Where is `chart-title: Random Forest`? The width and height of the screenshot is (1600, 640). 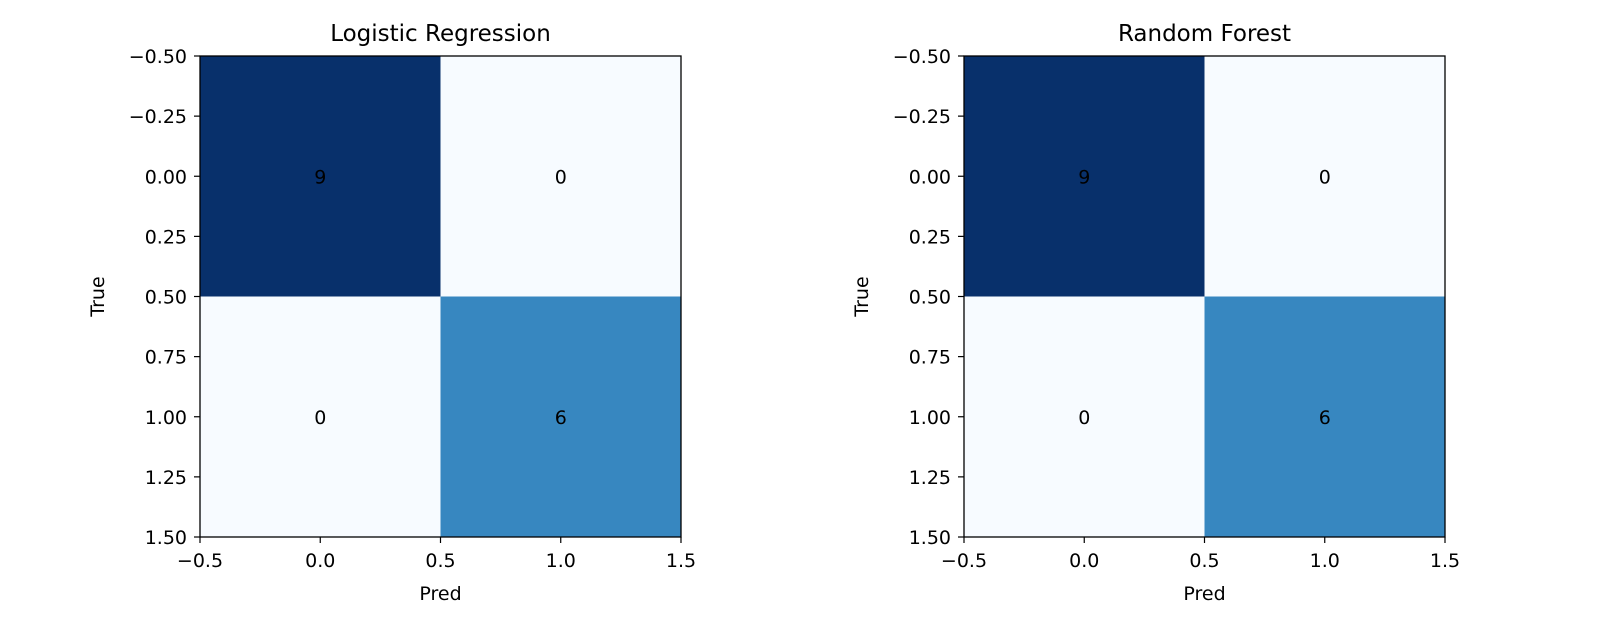 chart-title: Random Forest is located at coordinates (1204, 34).